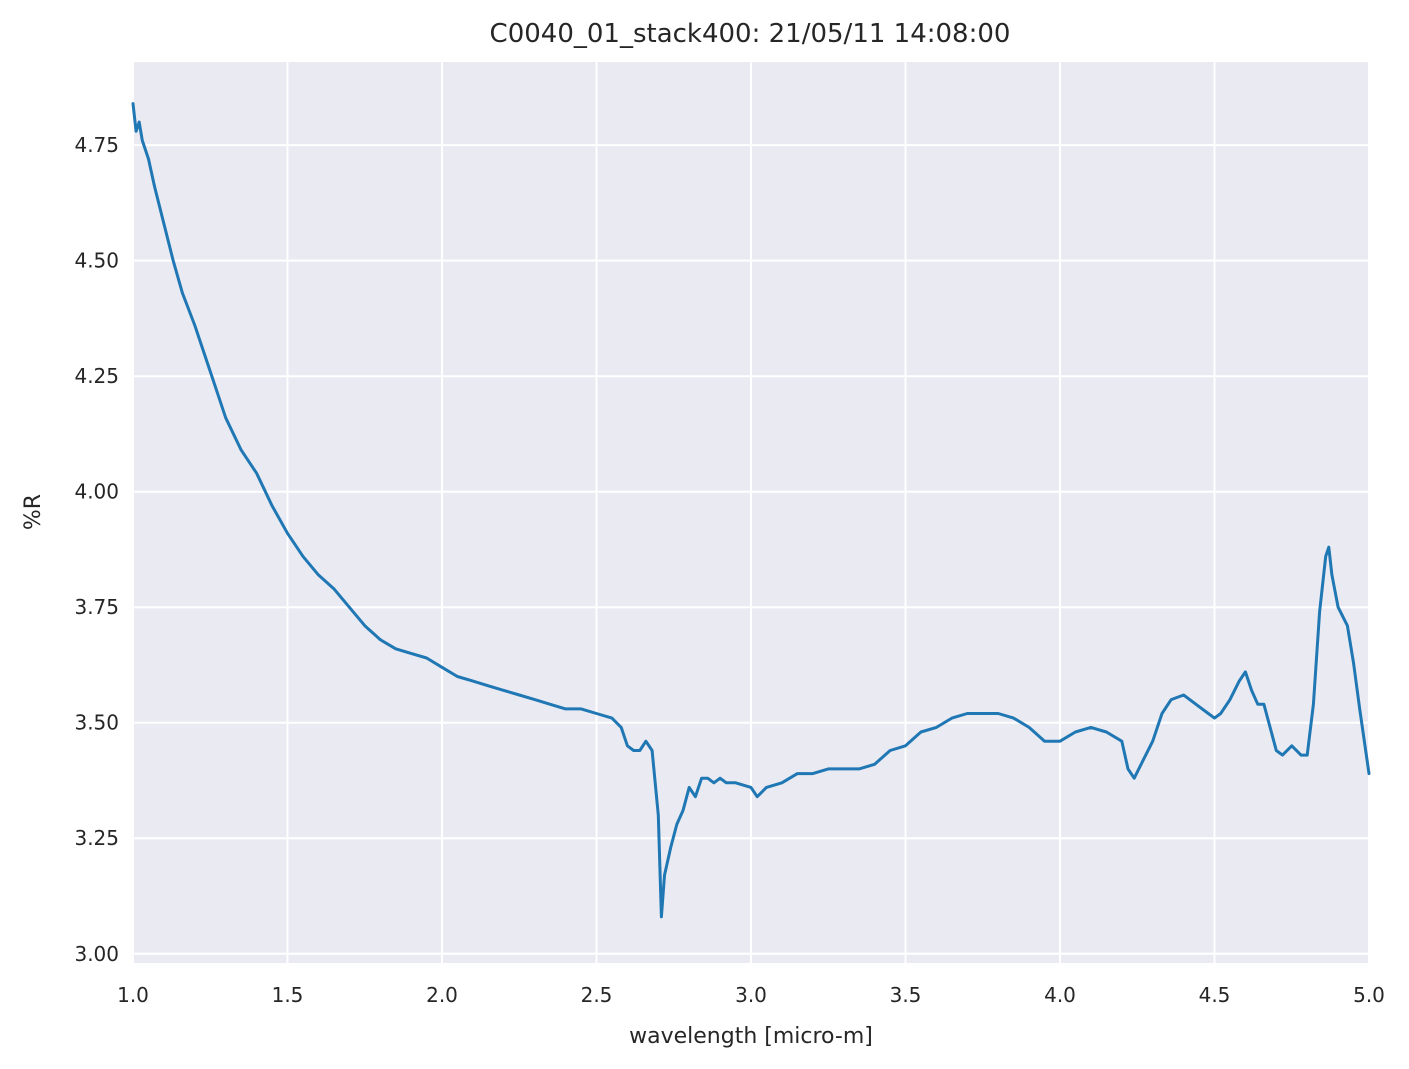 The image size is (1409, 1069). Describe the element at coordinates (751, 1036) in the screenshot. I see `x-axis-label: wavelength [micro-m]` at that location.